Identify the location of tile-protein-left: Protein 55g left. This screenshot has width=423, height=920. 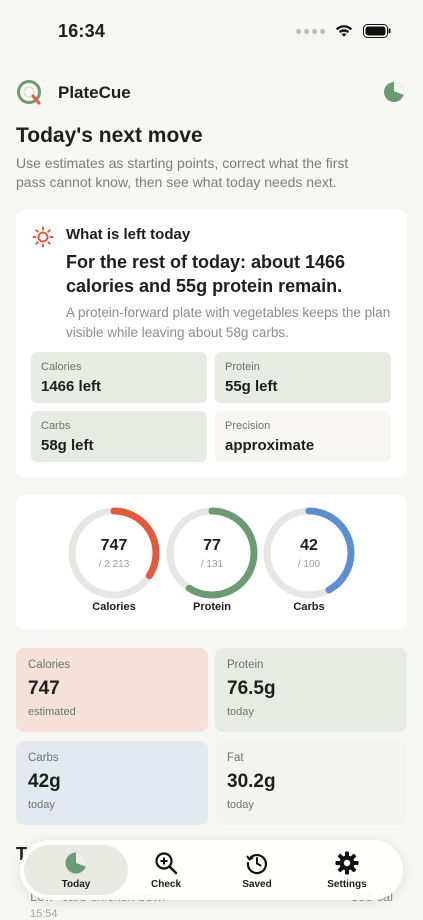
(303, 377).